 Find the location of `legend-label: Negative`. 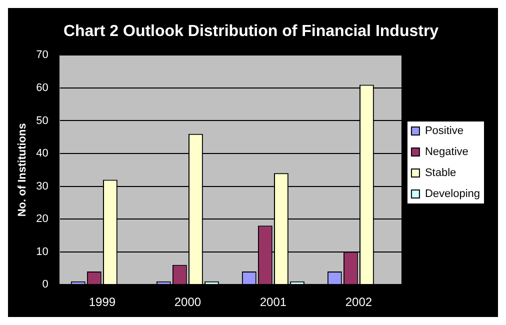

legend-label: Negative is located at coordinates (446, 152).